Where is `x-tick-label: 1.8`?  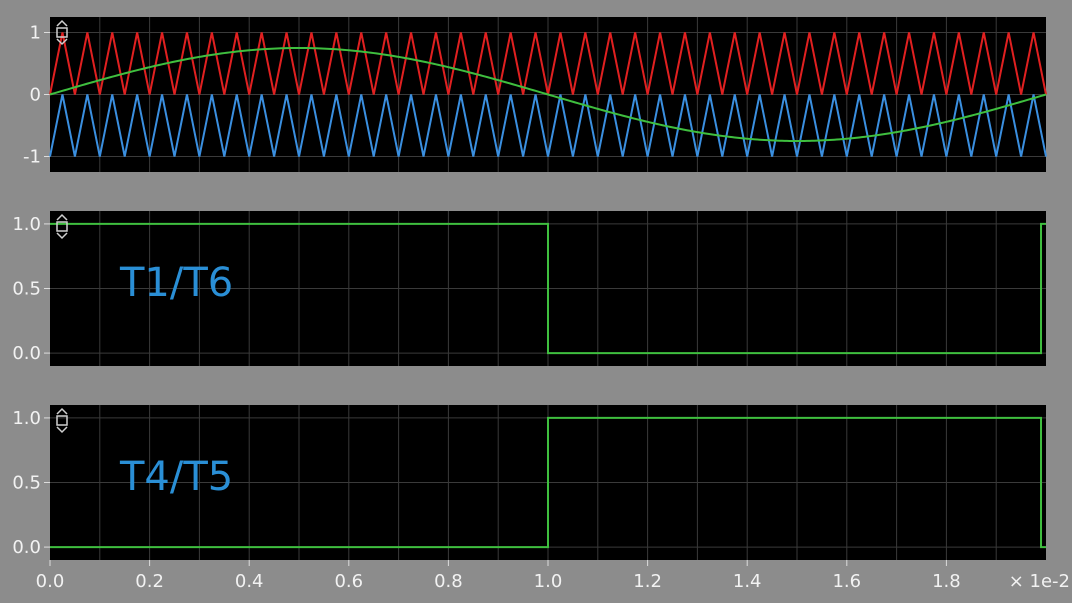 x-tick-label: 1.8 is located at coordinates (946, 581).